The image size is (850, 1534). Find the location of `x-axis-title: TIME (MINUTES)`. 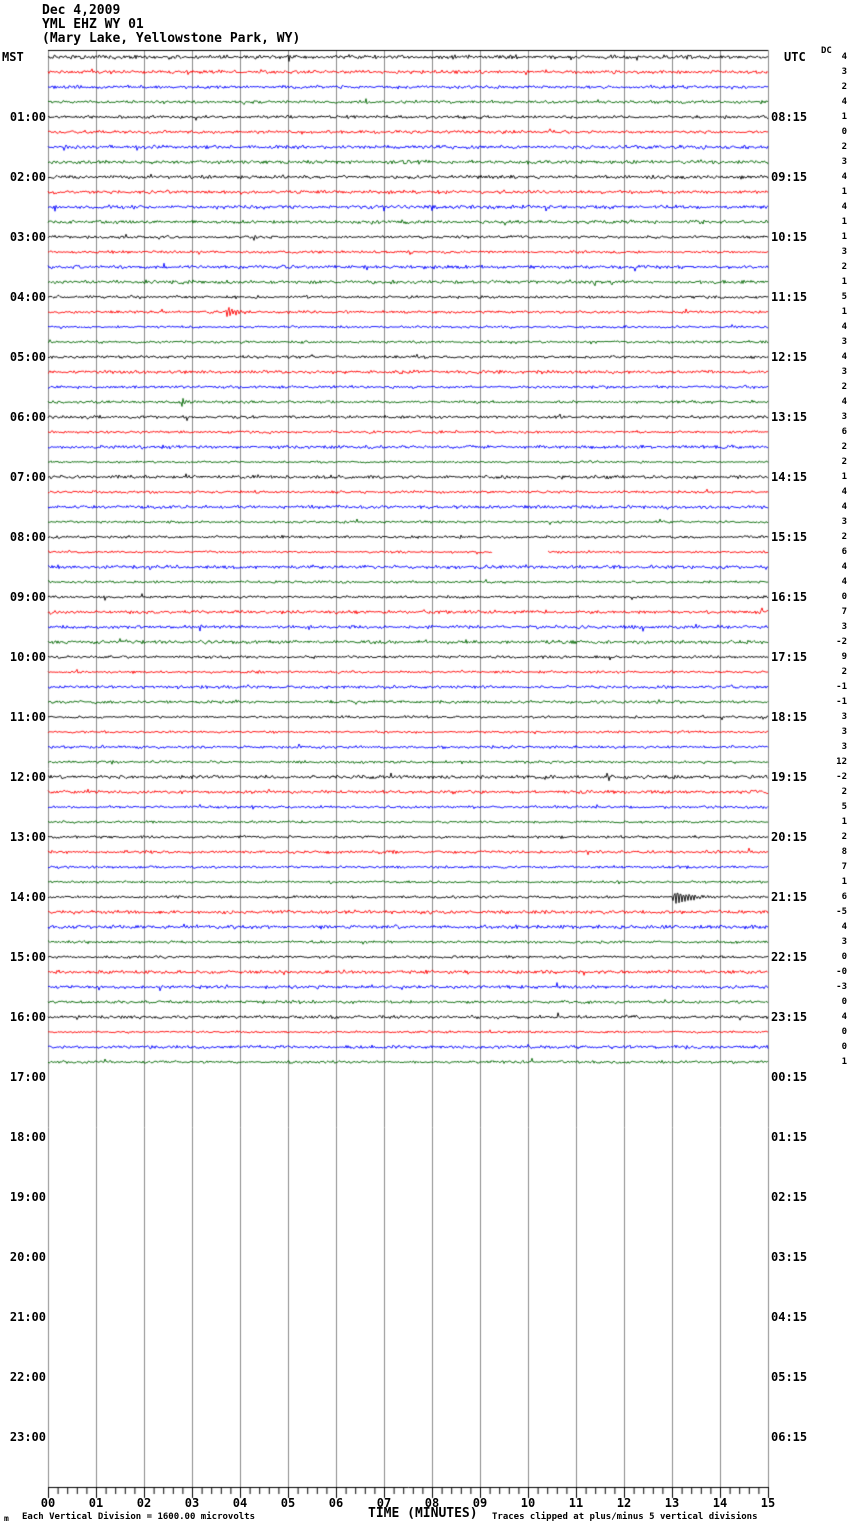

x-axis-title: TIME (MINUTES) is located at coordinates (423, 1513).